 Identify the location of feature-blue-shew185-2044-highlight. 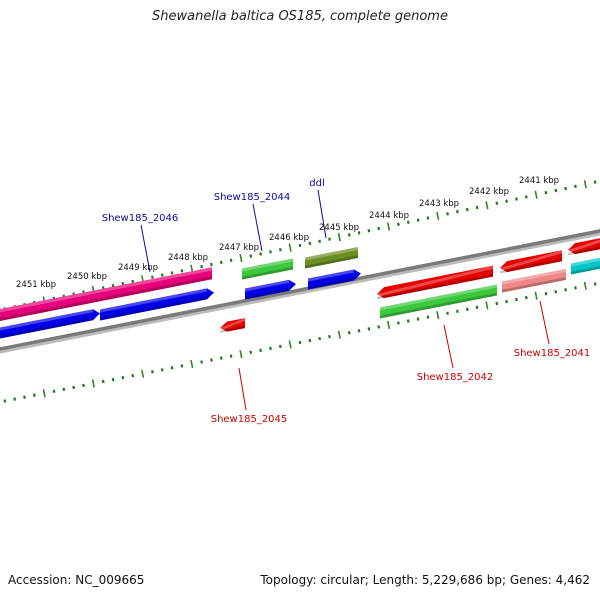
(267, 285).